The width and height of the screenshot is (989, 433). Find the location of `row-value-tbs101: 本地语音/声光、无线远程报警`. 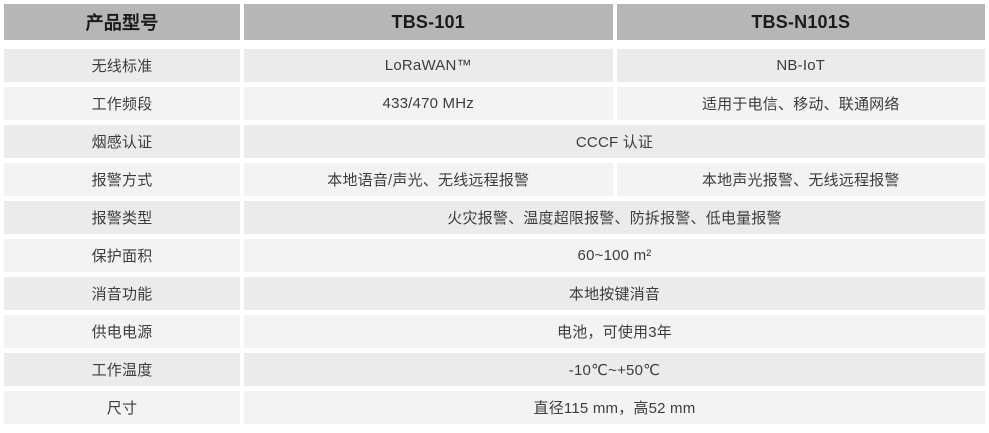

row-value-tbs101: 本地语音/声光、无线远程报警 is located at coordinates (428, 179).